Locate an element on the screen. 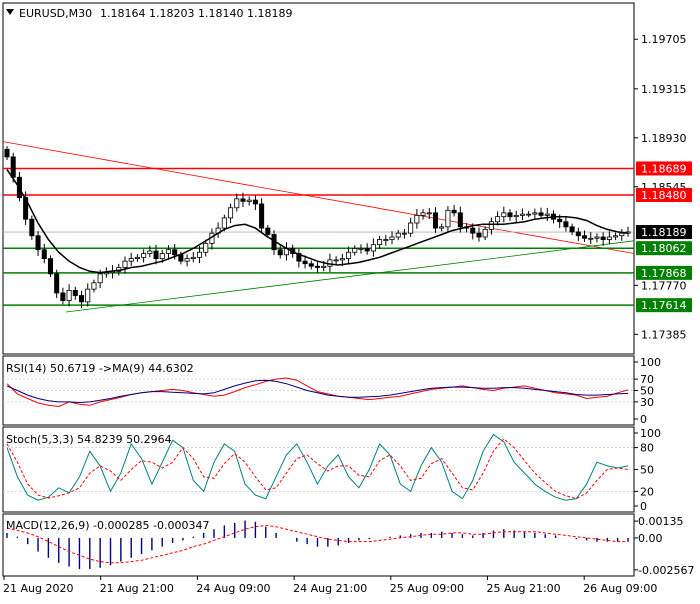  time-tick-label: 24 Aug 09:00 is located at coordinates (233, 588).